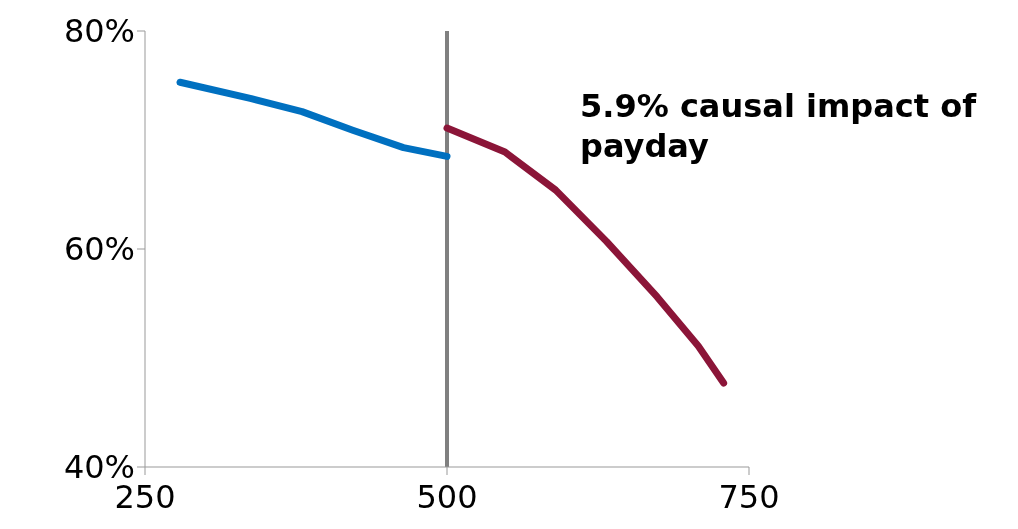  Describe the element at coordinates (779, 126) in the screenshot. I see `annotation: 5.9% causal impact of payday` at that location.